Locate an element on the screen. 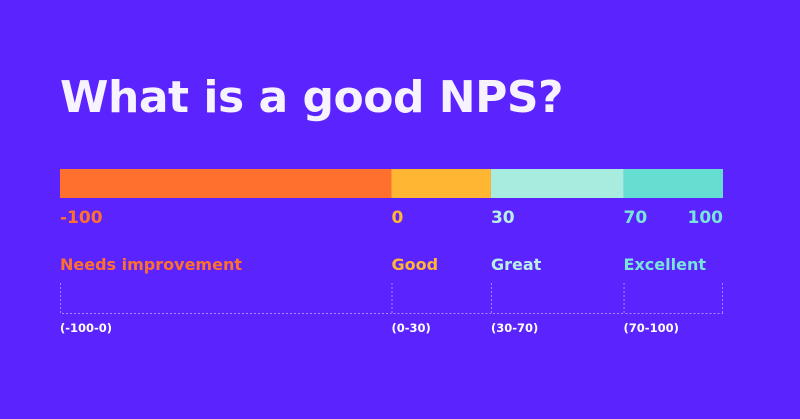  range-label-great: (30-70) is located at coordinates (514, 328).